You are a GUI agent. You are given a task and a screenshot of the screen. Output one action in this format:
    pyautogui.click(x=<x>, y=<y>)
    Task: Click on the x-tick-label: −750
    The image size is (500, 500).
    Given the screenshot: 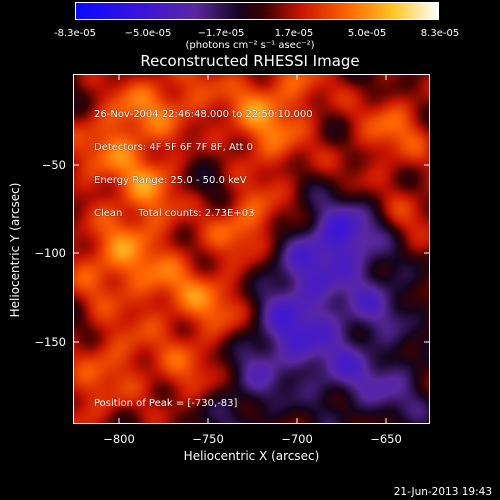 What is the action you would take?
    pyautogui.click(x=208, y=439)
    